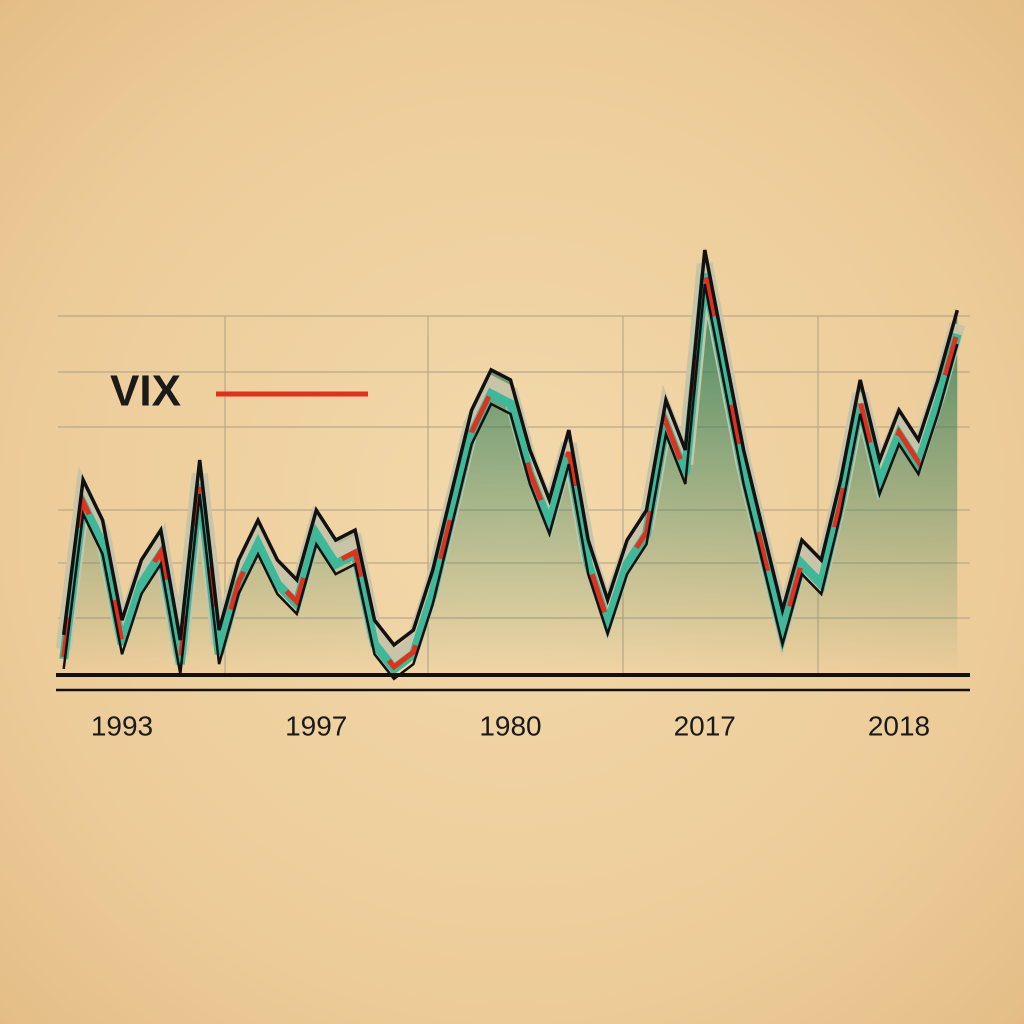 The height and width of the screenshot is (1024, 1024). What do you see at coordinates (899, 725) in the screenshot?
I see `x-tick-label: 2018` at bounding box center [899, 725].